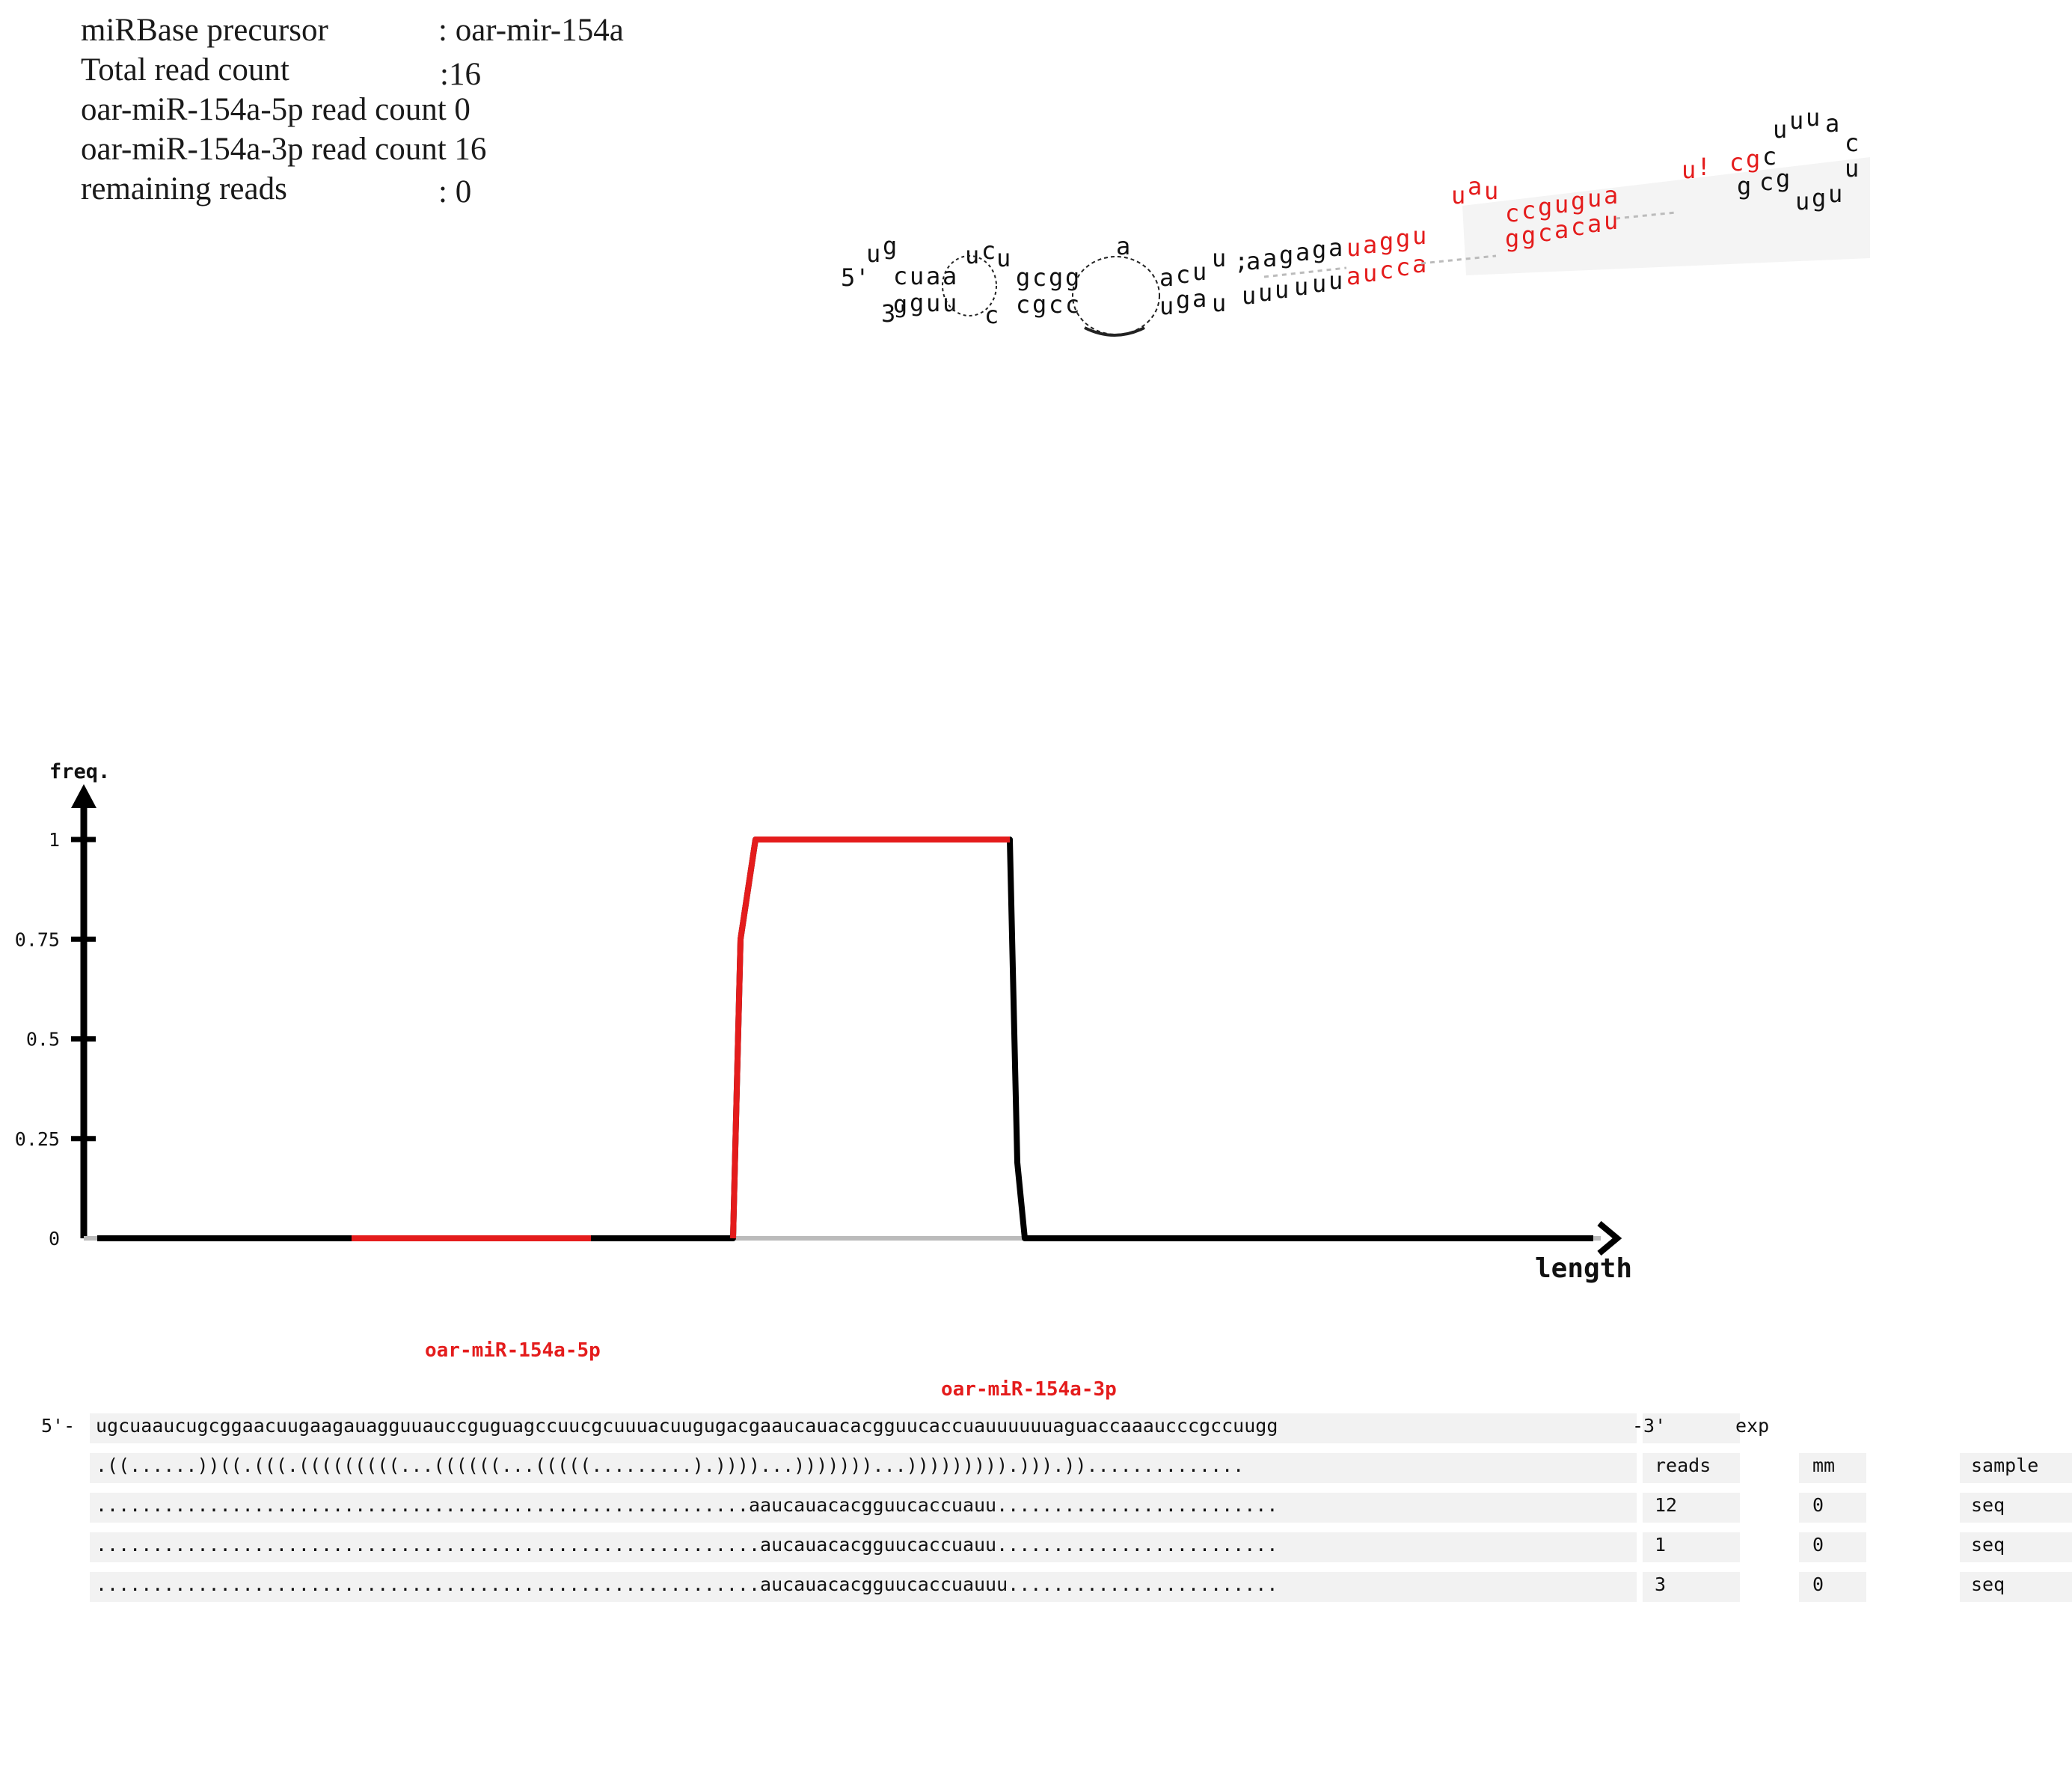 Image resolution: width=2072 pixels, height=1786 pixels. I want to click on mature-3p-label: oar-miR-154a-3p, so click(1029, 1389).